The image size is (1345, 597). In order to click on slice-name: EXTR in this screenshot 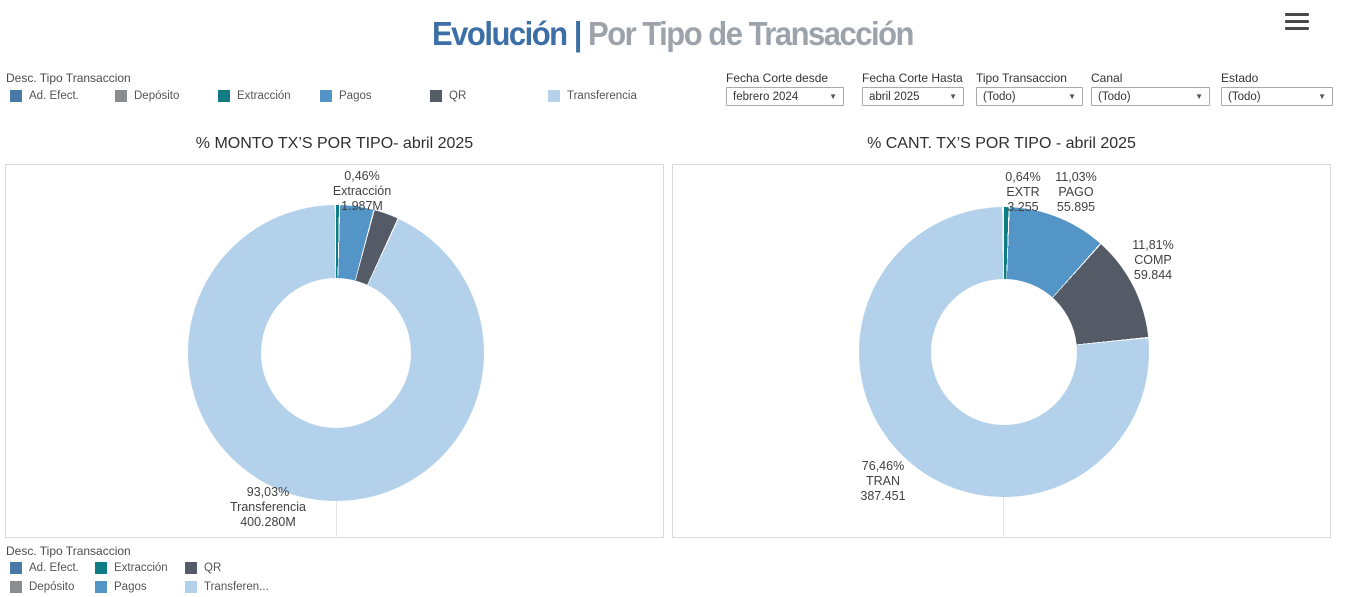, I will do `click(1023, 192)`.